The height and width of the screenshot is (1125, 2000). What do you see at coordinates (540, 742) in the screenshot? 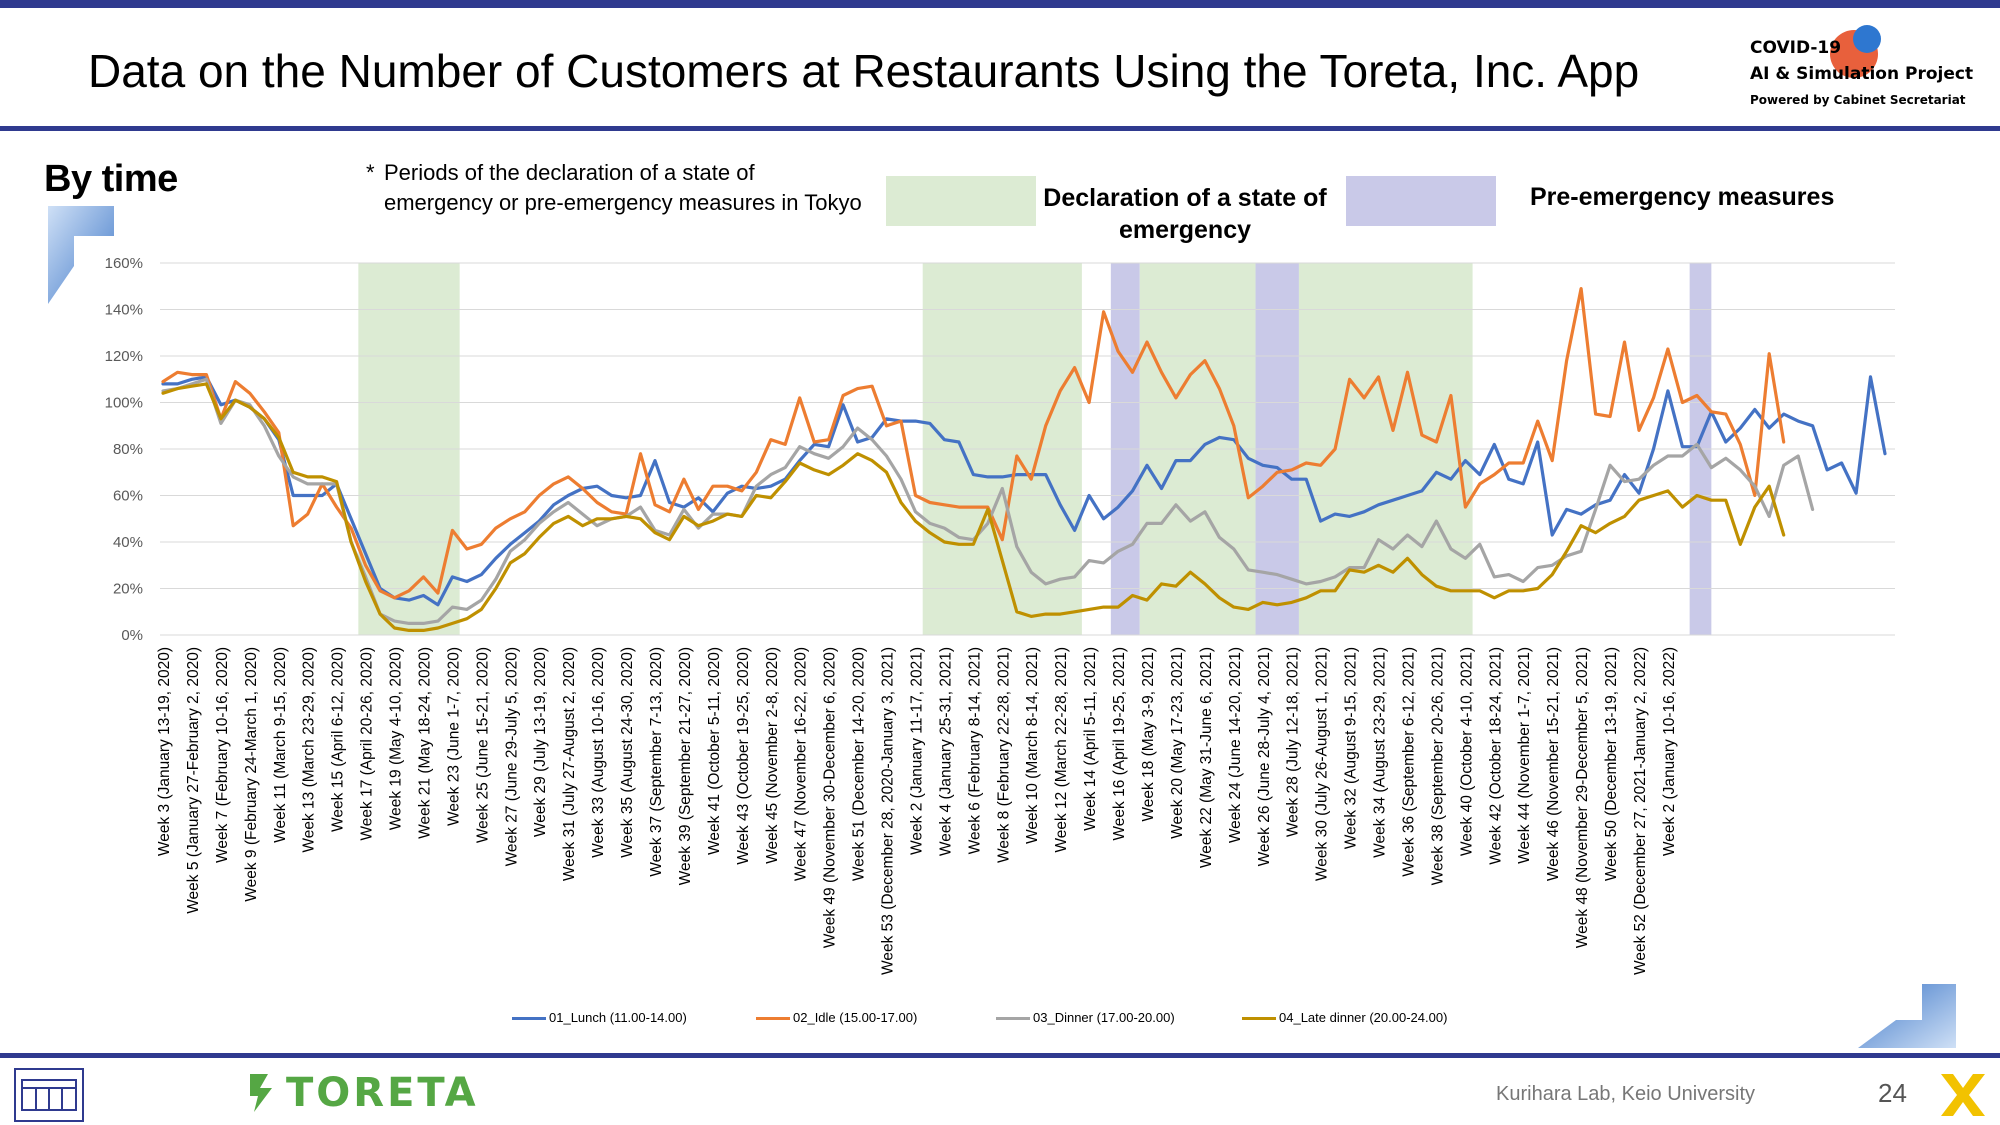
I see `x-tick-label: Week 29 (July 13-19, 2020)` at bounding box center [540, 742].